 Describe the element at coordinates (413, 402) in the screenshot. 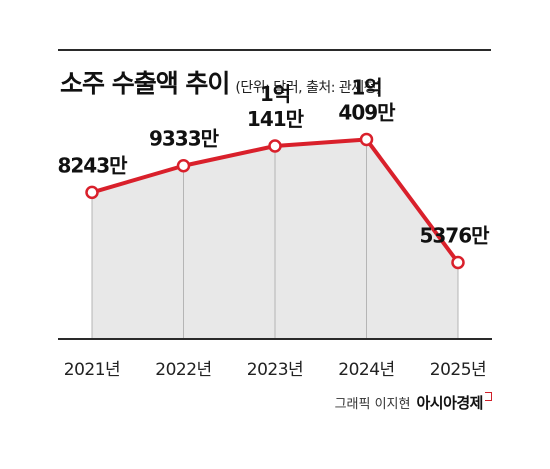

I see `credit: 그래픽 이지현 아시아경제` at that location.